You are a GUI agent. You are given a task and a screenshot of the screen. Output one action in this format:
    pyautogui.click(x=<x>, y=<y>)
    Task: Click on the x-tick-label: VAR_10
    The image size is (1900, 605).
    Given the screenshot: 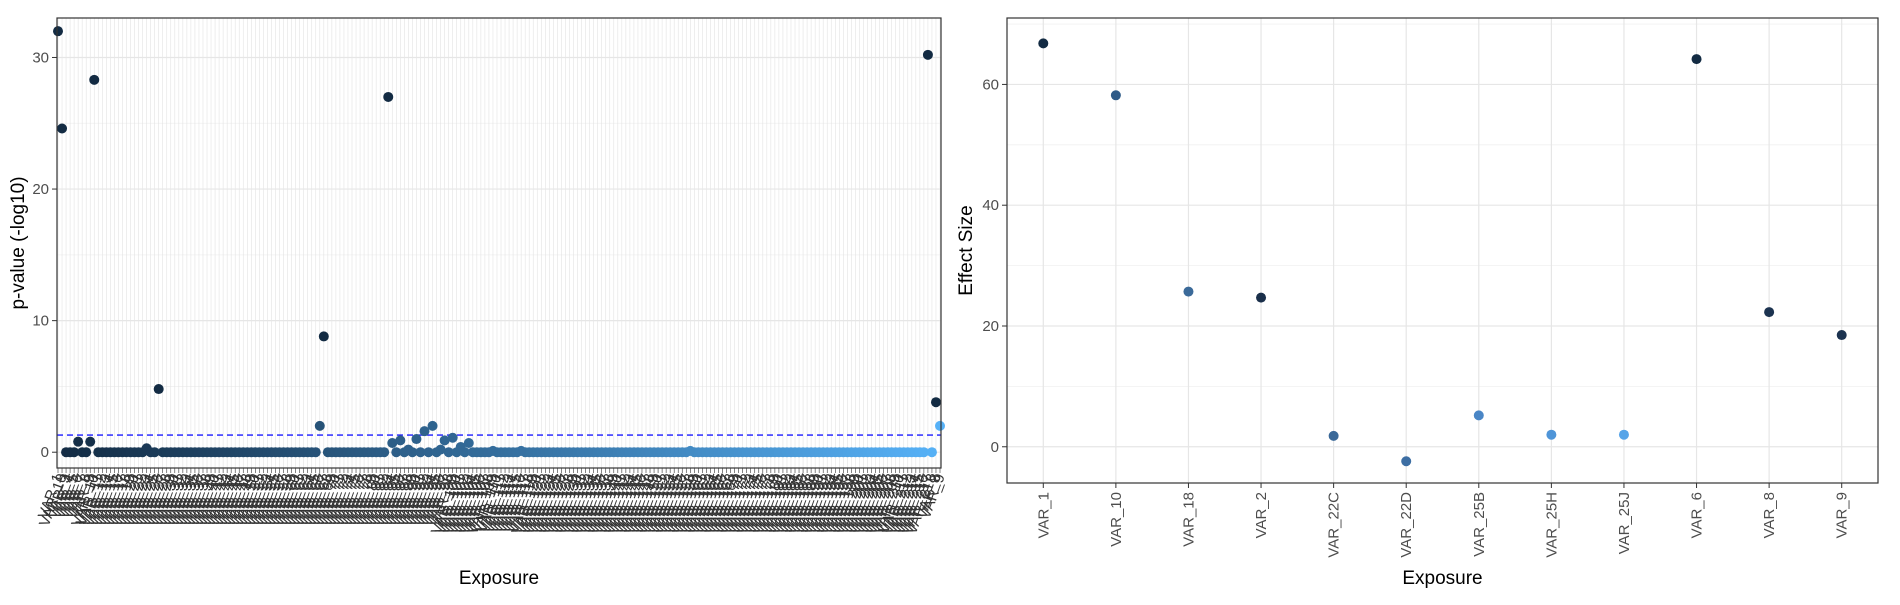 What is the action you would take?
    pyautogui.click(x=1116, y=519)
    